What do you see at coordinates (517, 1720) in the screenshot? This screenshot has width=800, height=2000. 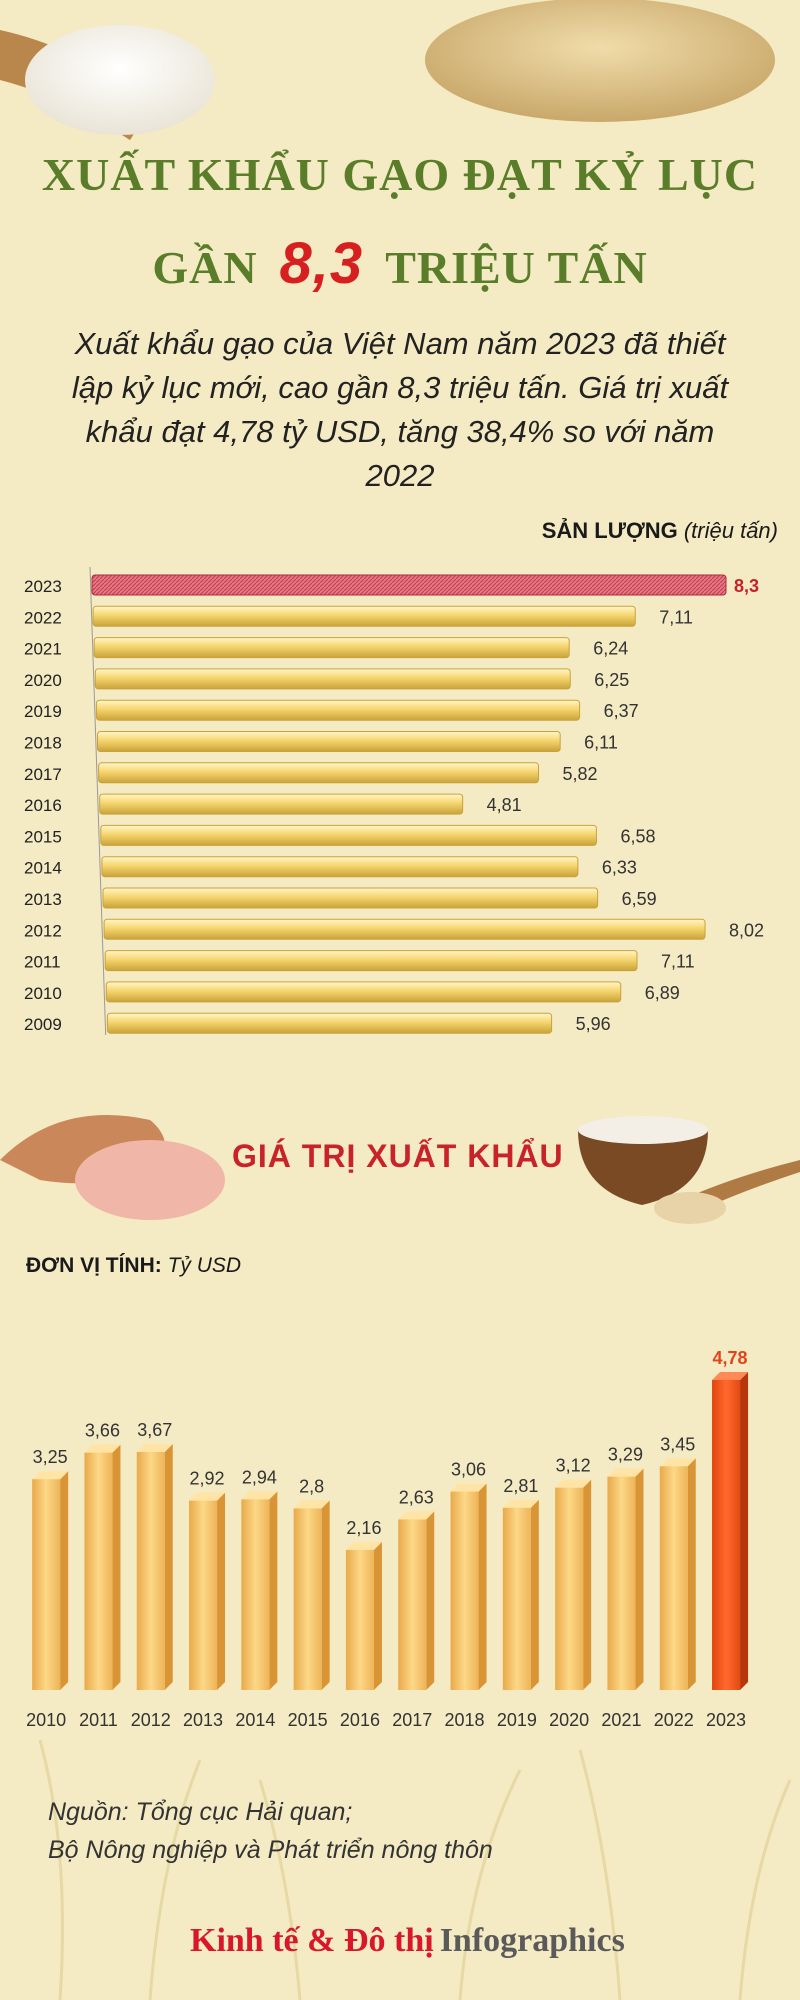 I see `value-year-label: 2019` at bounding box center [517, 1720].